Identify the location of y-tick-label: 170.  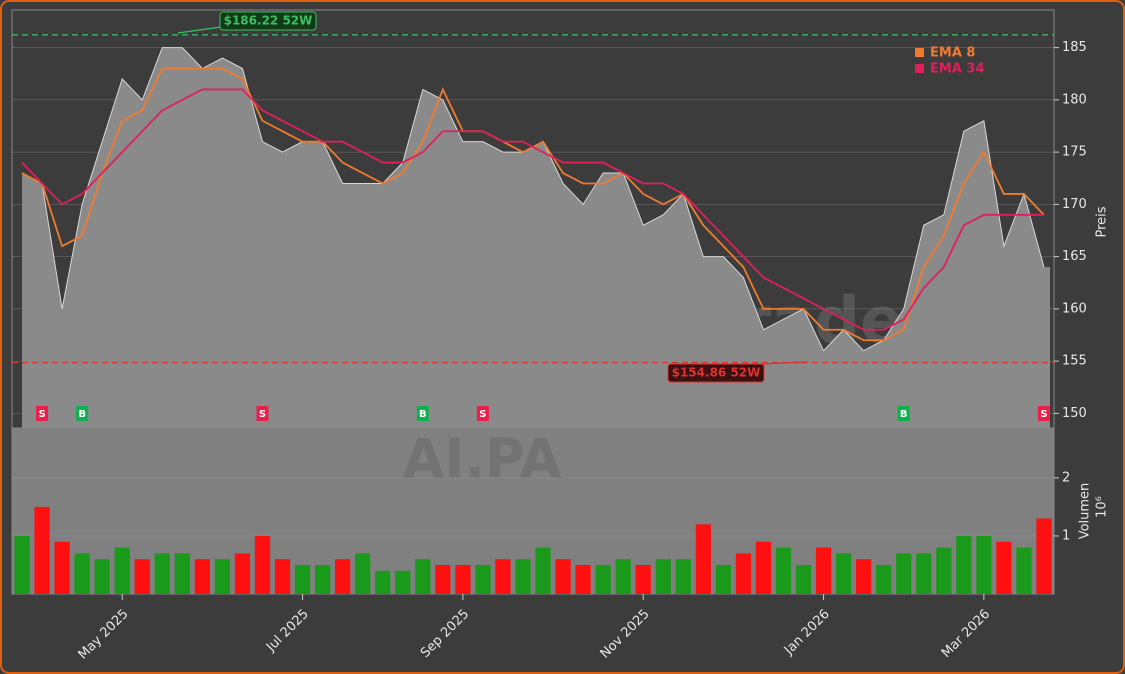
(1074, 204).